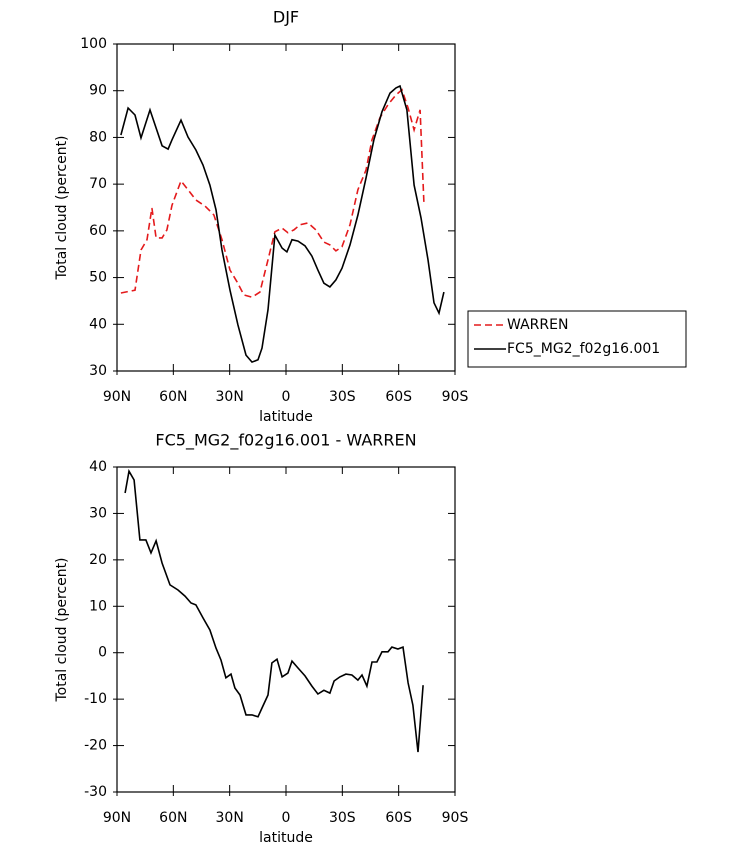  Describe the element at coordinates (95, 699) in the screenshot. I see `y-tick-label: -10` at that location.